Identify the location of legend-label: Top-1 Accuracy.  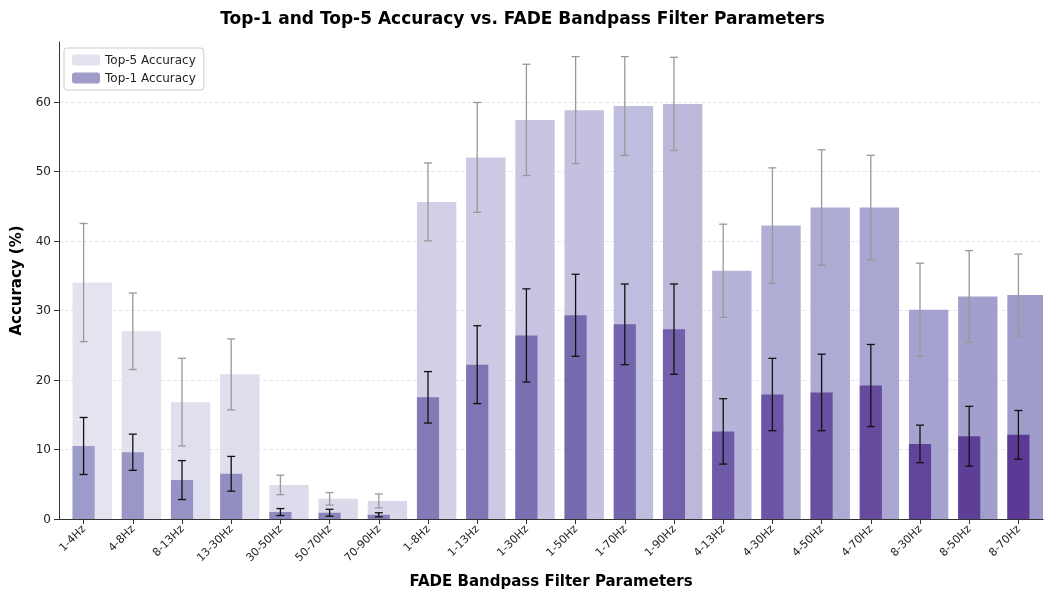
(150, 78).